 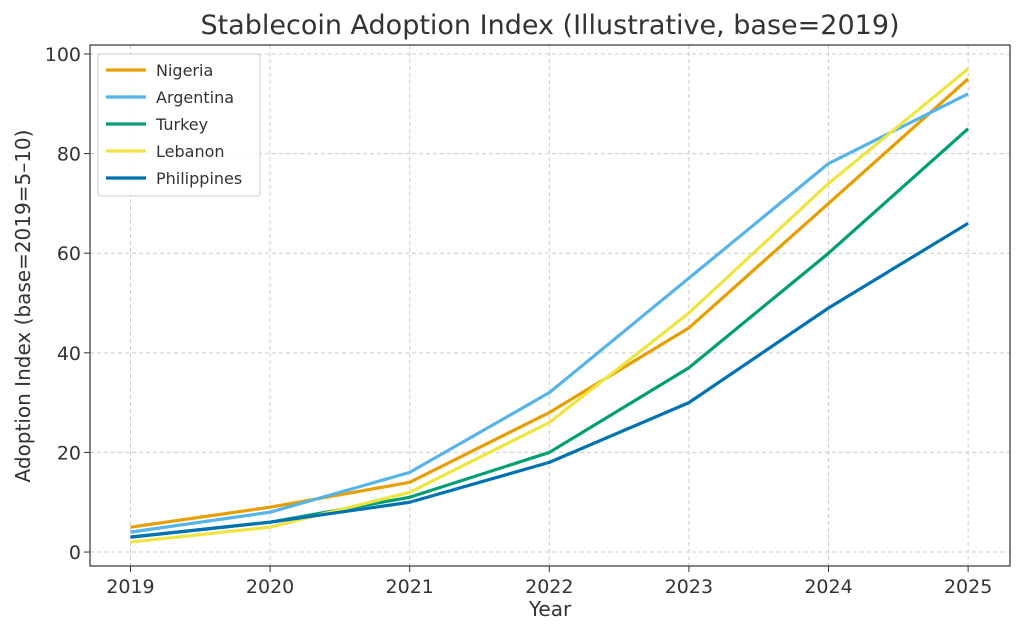 What do you see at coordinates (550, 609) in the screenshot?
I see `x-axis-label: Year` at bounding box center [550, 609].